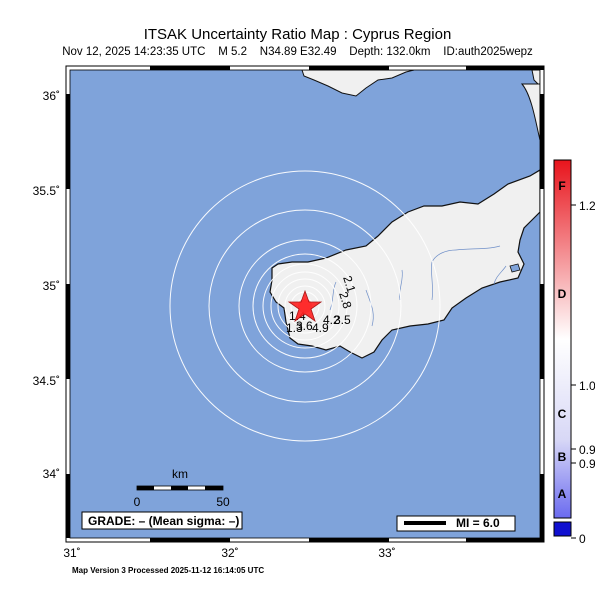 Image resolution: width=595 pixels, height=610 pixels. Describe the element at coordinates (180, 474) in the screenshot. I see `scale-unit: km` at that location.